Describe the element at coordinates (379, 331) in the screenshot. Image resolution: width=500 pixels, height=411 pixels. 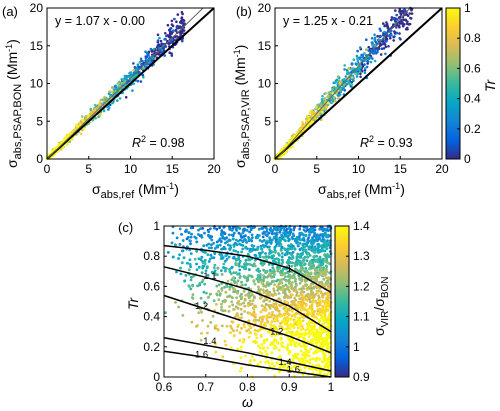
I see `panel-c-colorbar-label-main: σ` at that location.